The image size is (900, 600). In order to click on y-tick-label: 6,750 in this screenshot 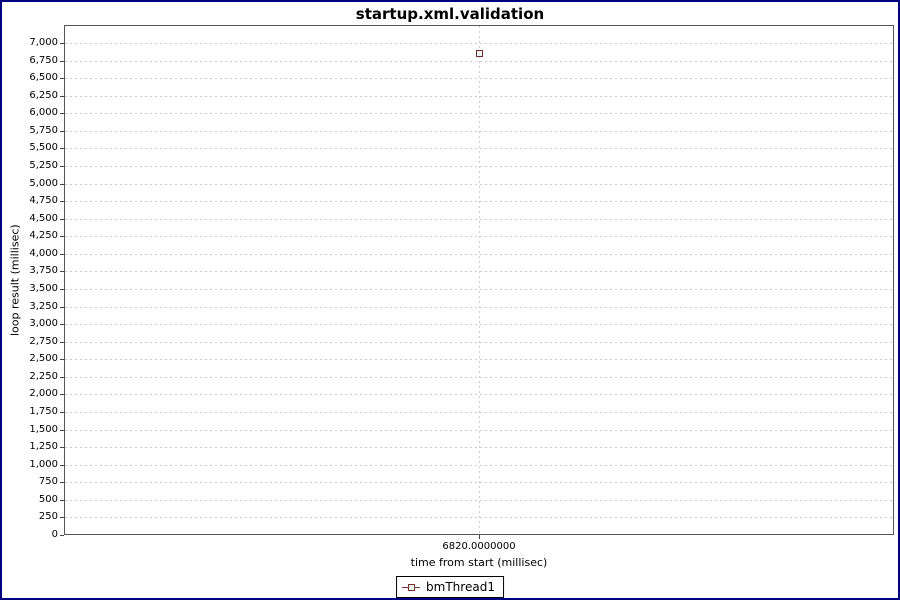, I will do `click(43, 60)`.